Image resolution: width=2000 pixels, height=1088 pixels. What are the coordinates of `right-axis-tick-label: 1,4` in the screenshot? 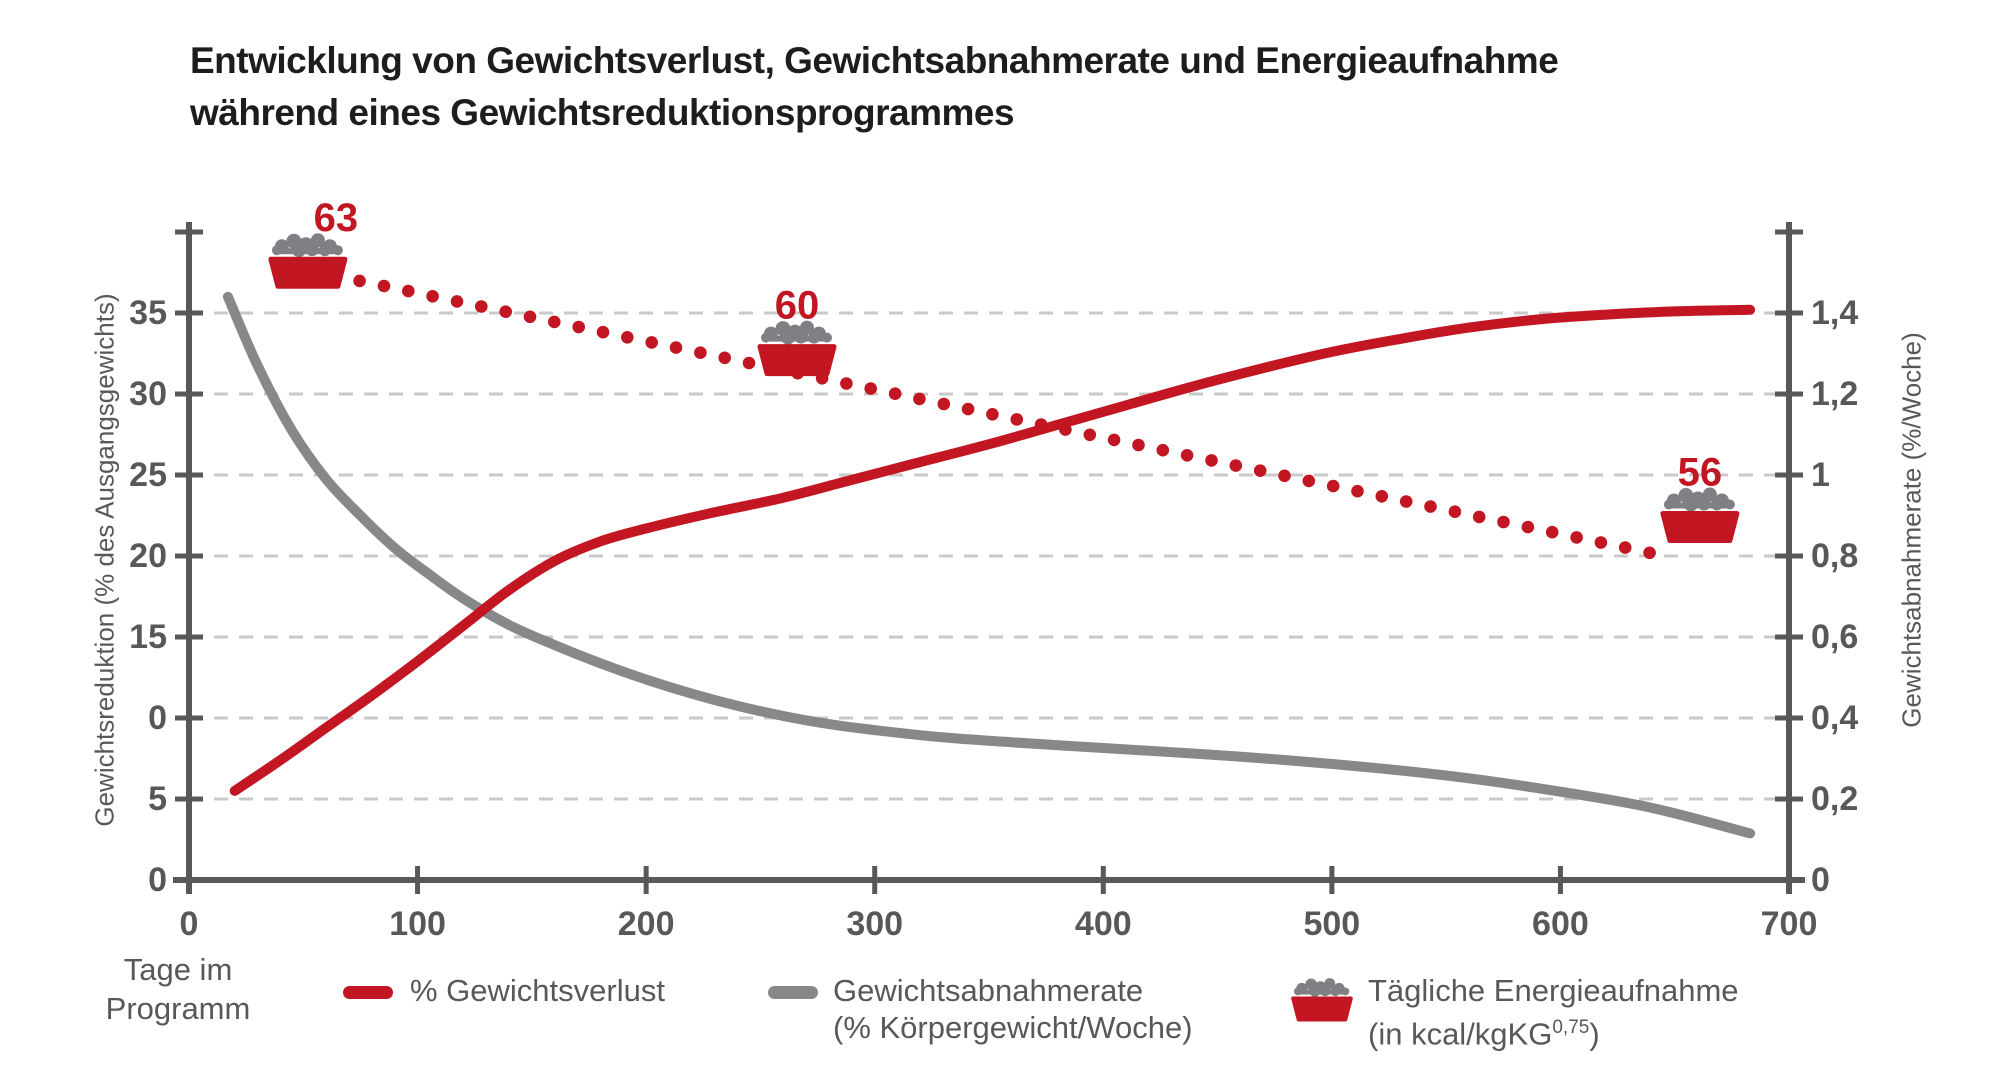 It's located at (1835, 313).